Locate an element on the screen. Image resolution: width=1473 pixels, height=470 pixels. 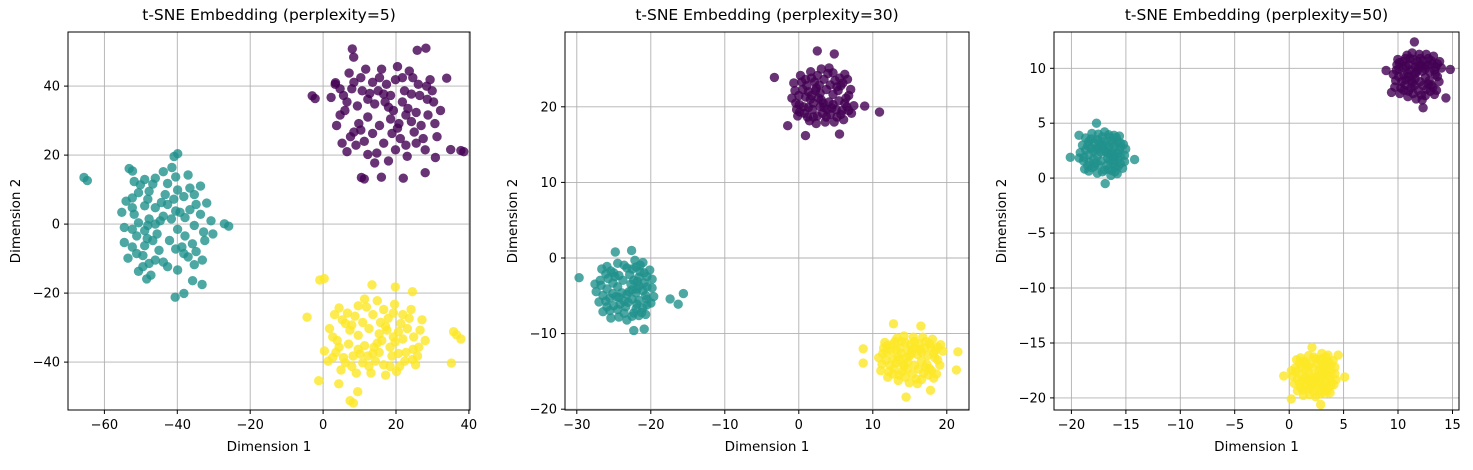
y-axis-label: Dimension 2 is located at coordinates (16, 221).